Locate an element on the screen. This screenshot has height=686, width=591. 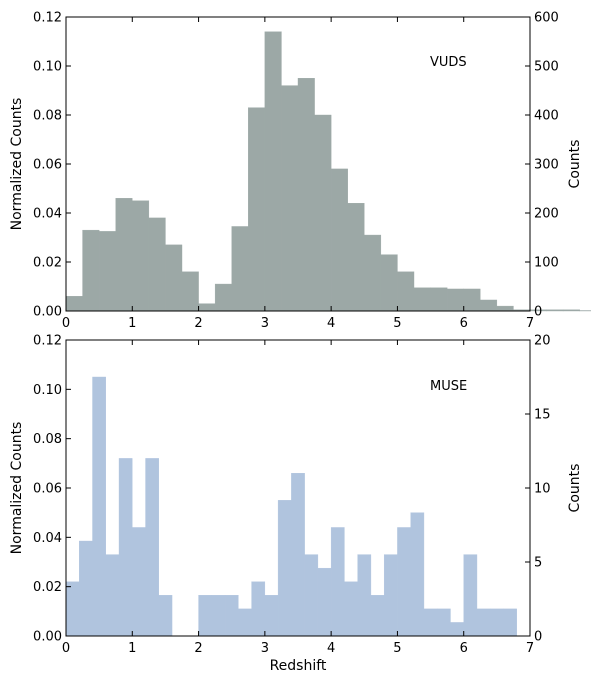
vuds-ylabel-left: Normalized Counts is located at coordinates (17, 164).